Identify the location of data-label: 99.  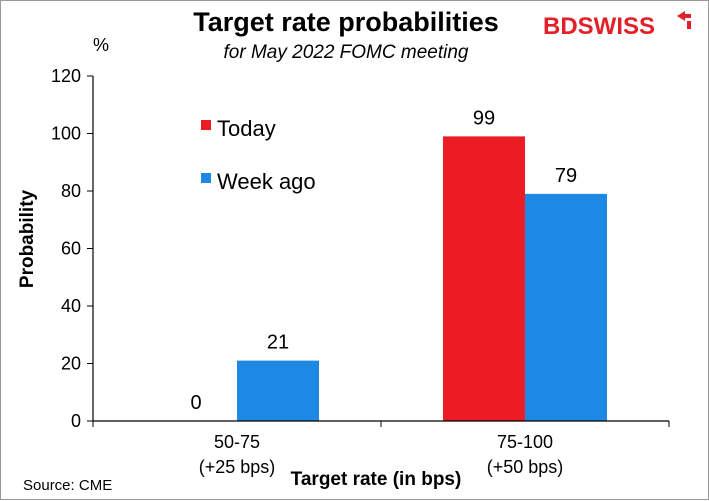
(484, 118).